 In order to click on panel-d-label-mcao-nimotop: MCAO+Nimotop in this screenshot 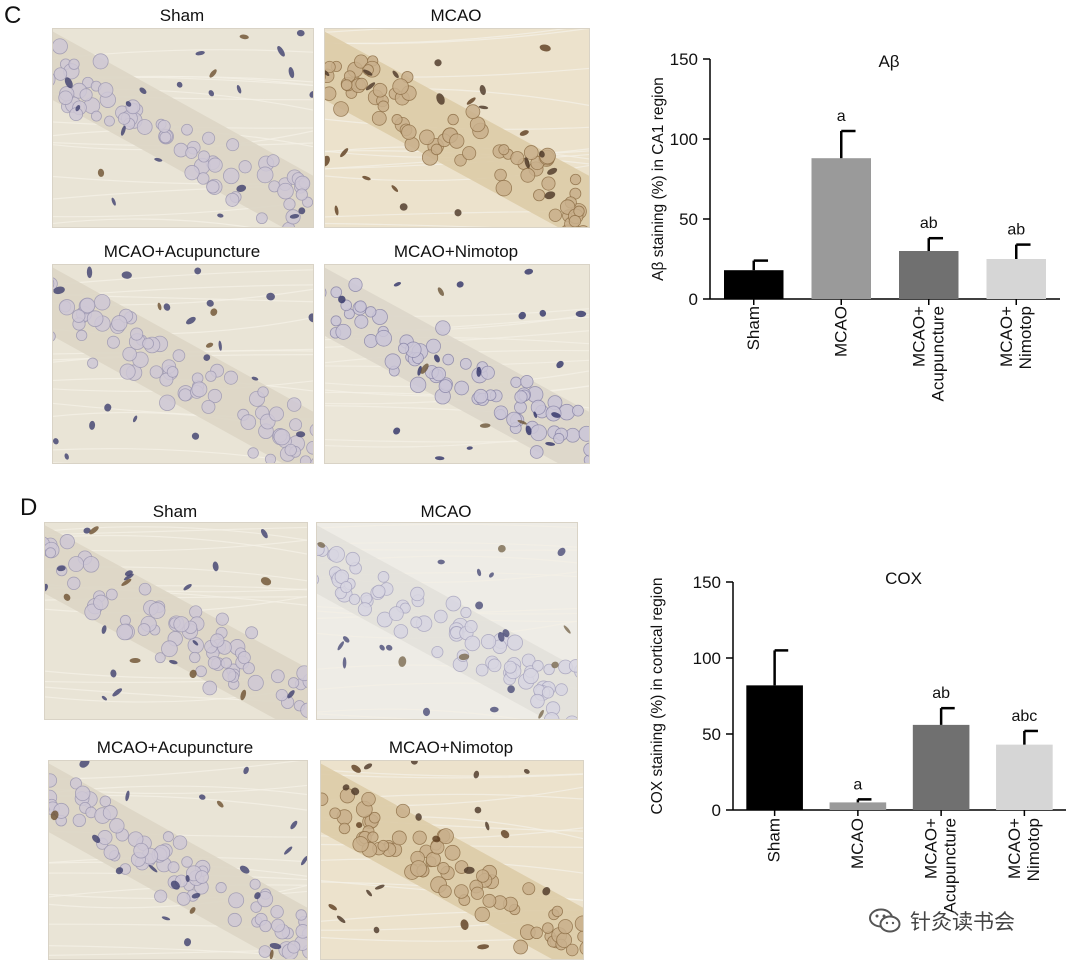, I will do `click(451, 747)`.